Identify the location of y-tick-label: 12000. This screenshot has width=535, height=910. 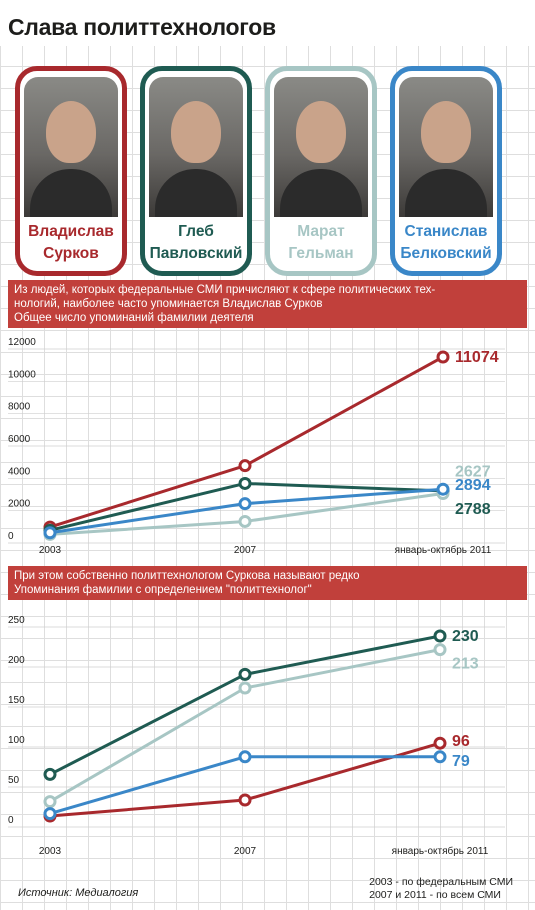
(22, 342).